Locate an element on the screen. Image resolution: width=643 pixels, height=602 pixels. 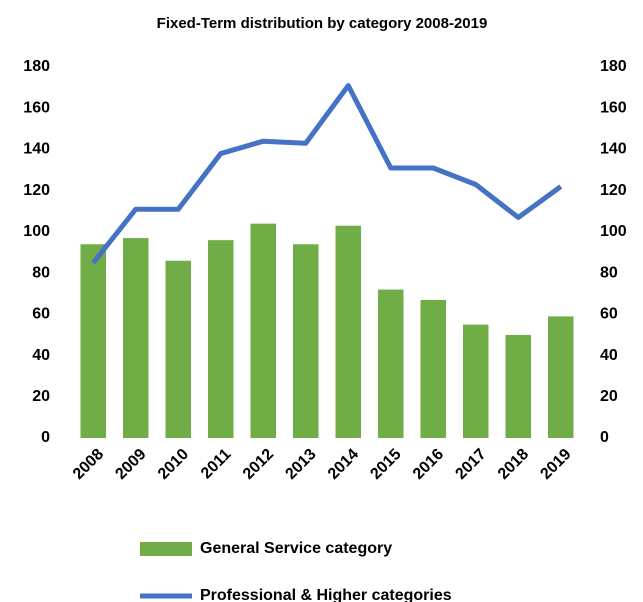
y2-tick-label: 140 is located at coordinates (613, 149).